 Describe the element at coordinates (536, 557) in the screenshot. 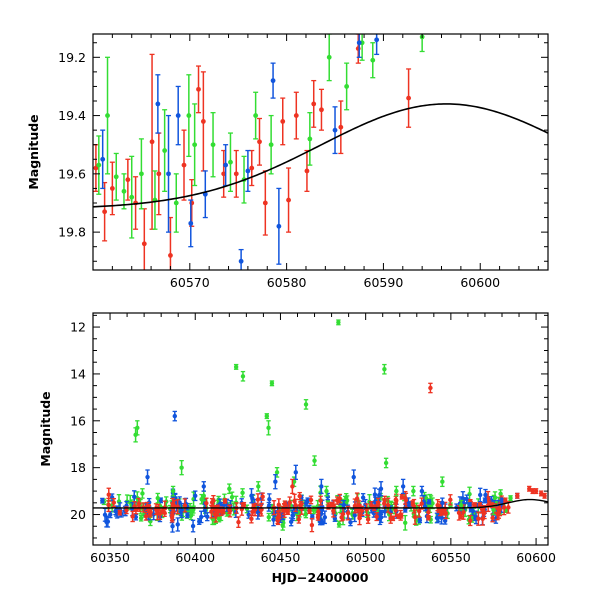

I see `x-tick-label: 60600` at that location.